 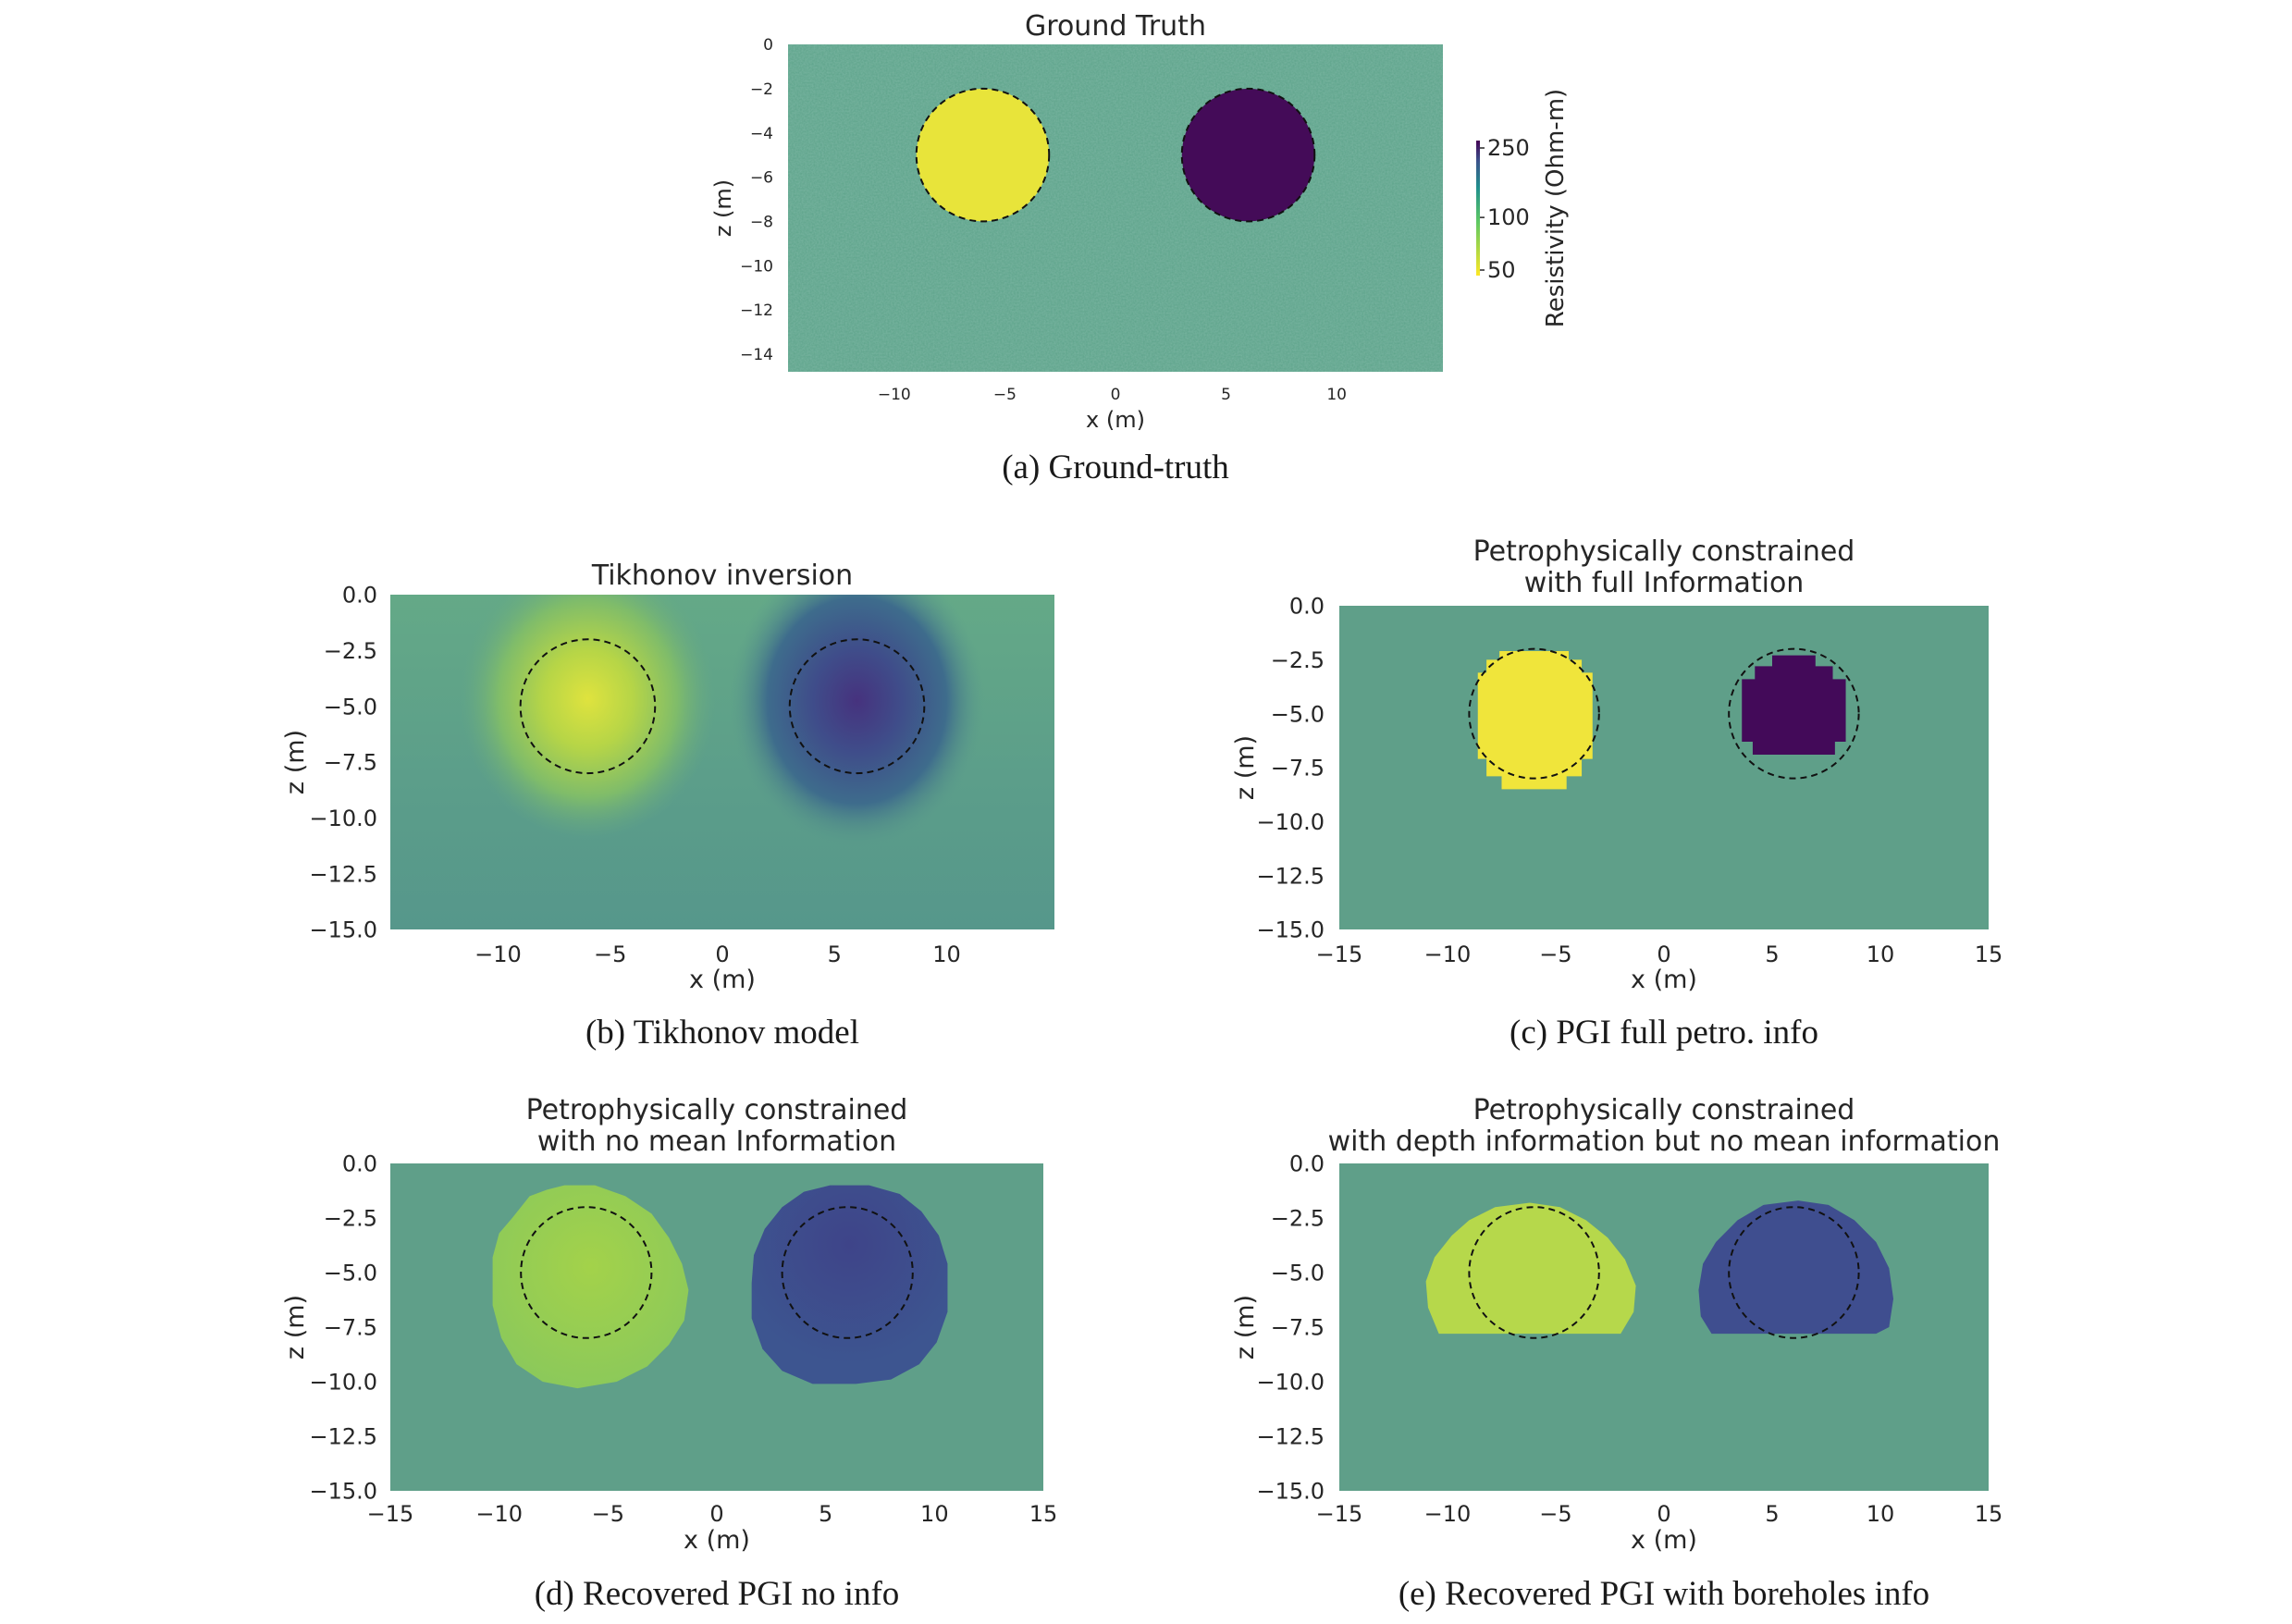 I want to click on y-tick-label: 0, so click(x=768, y=45).